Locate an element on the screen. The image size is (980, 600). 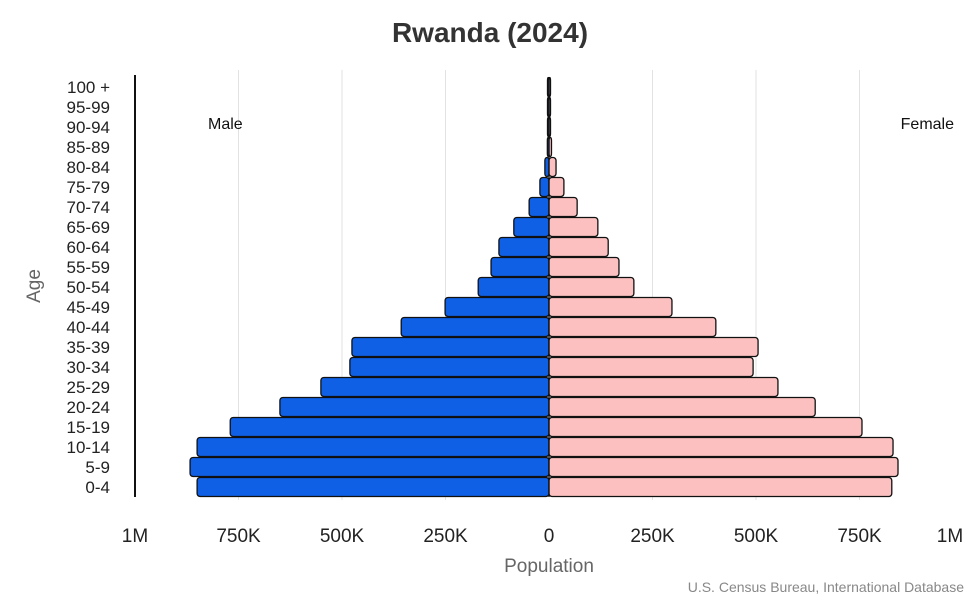
age-group-label: 20-24 is located at coordinates (88, 407).